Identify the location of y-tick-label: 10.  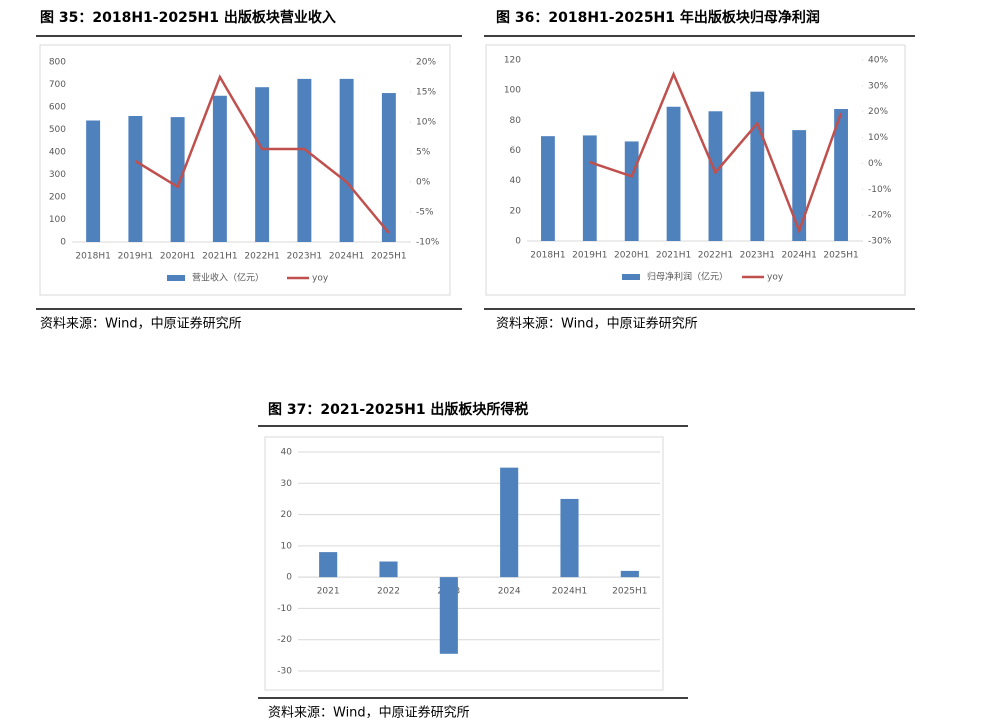
(287, 546).